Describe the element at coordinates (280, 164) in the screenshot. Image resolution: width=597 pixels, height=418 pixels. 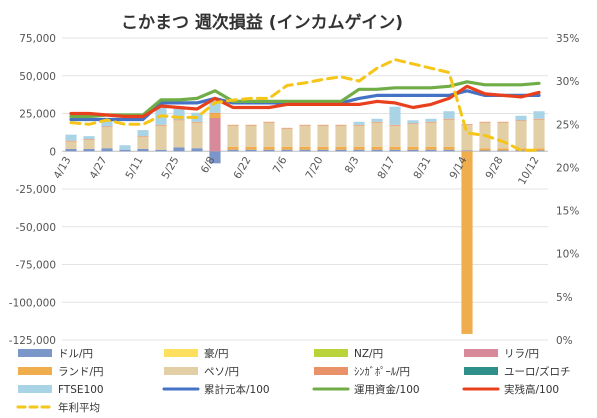
I see `x-tick-label: 7/6` at that location.